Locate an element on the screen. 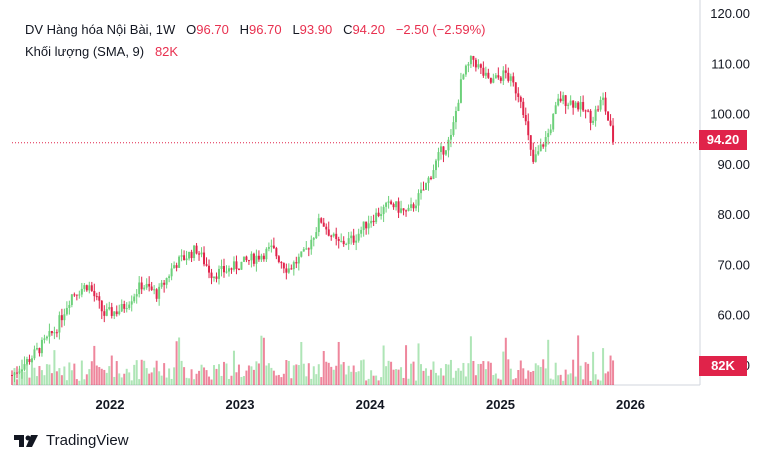 The image size is (781, 464). brand-footer: TradingView is located at coordinates (71, 440).